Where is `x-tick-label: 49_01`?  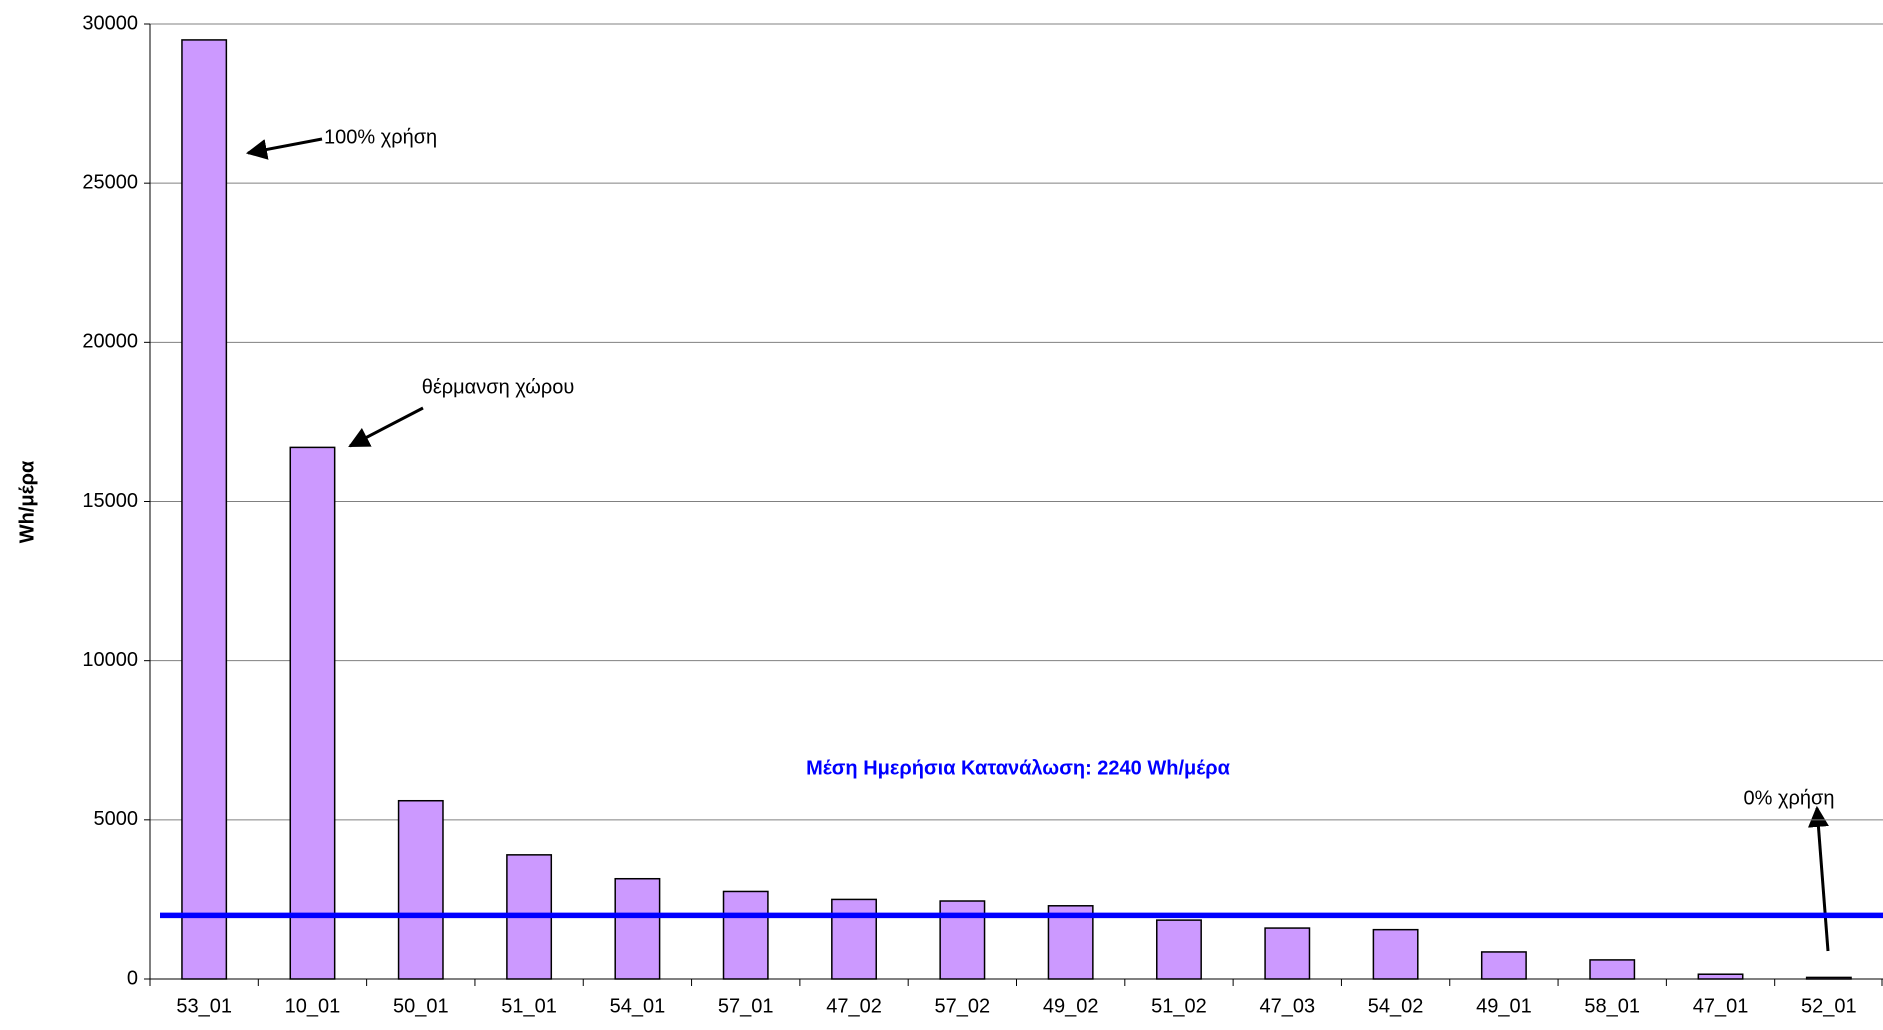 x-tick-label: 49_01 is located at coordinates (1504, 1006).